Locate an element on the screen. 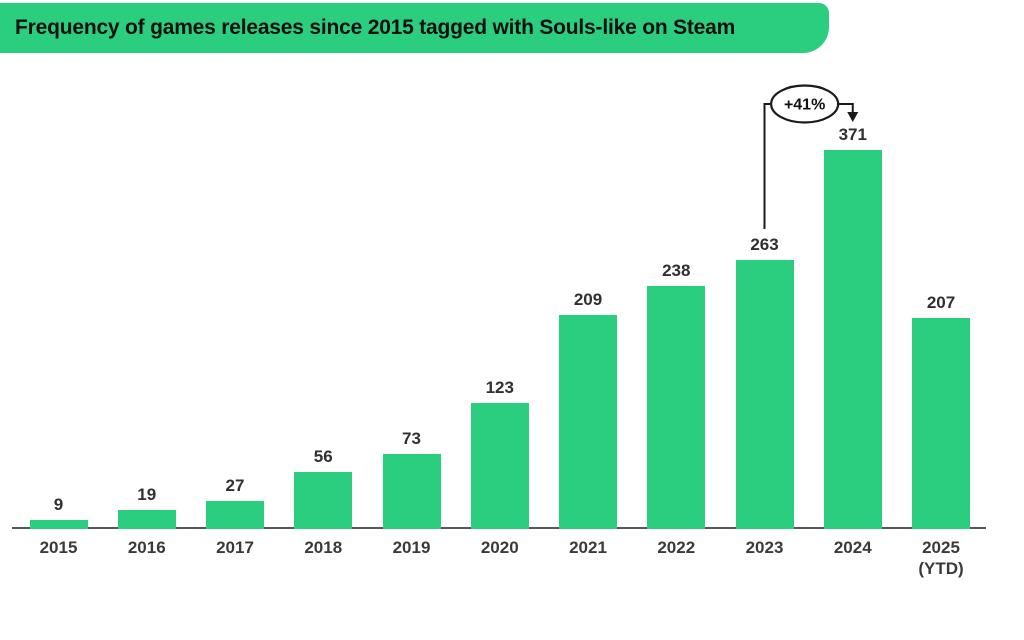 The image size is (1024, 640). x-axis-label: 2021 is located at coordinates (588, 547).